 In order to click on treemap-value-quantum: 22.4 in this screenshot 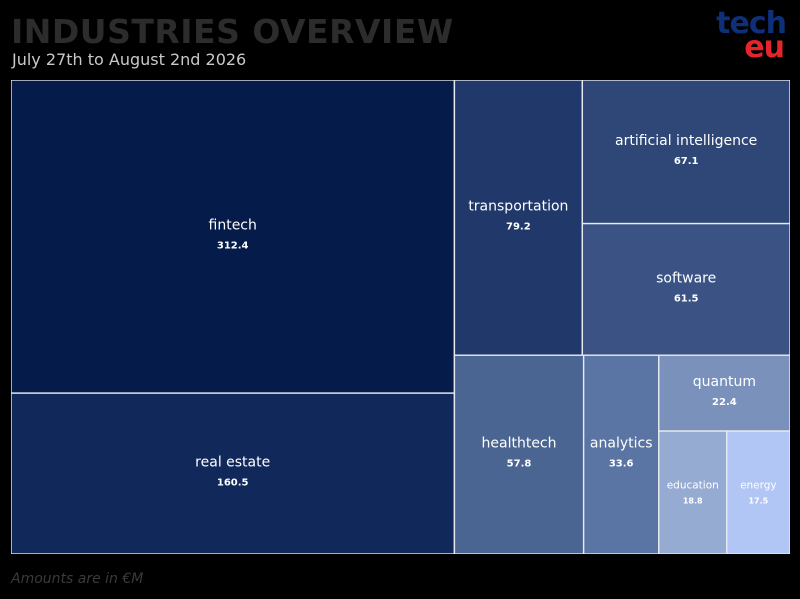, I will do `click(724, 402)`.